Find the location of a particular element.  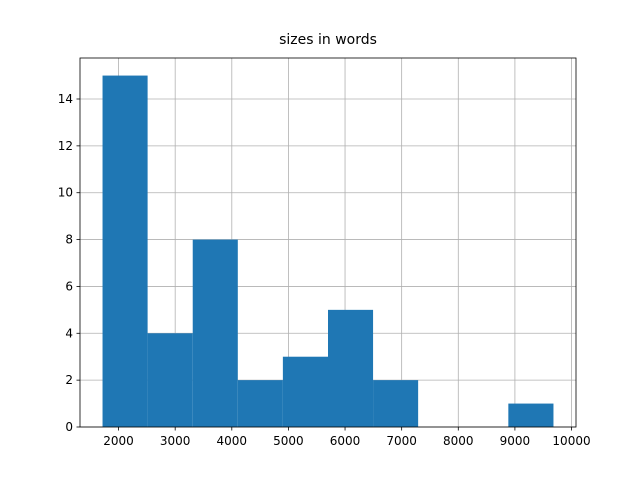

x-tick-label: 4000 is located at coordinates (232, 441).